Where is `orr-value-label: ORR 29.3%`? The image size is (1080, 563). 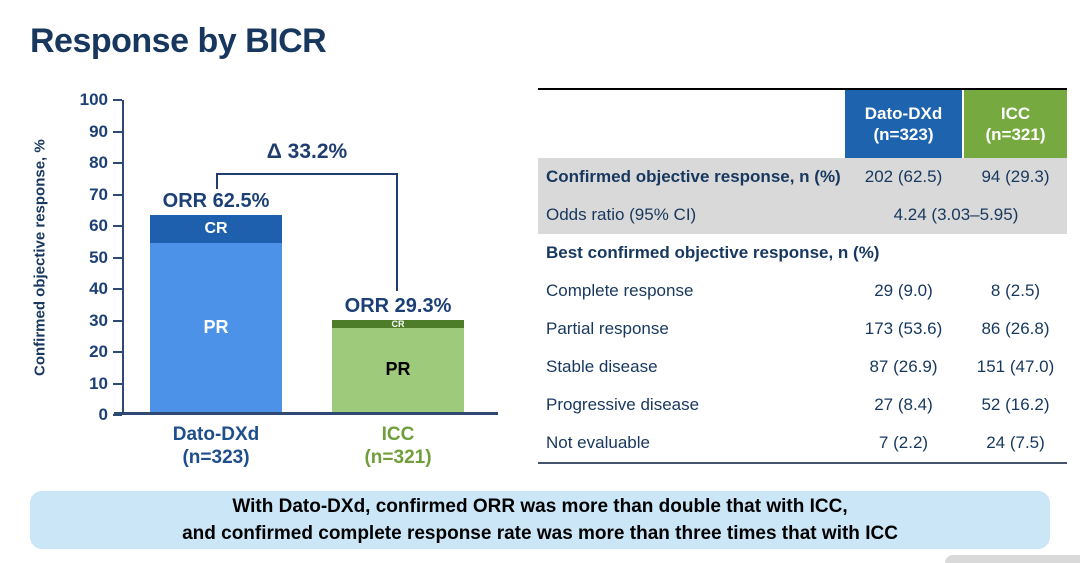 orr-value-label: ORR 29.3% is located at coordinates (398, 305).